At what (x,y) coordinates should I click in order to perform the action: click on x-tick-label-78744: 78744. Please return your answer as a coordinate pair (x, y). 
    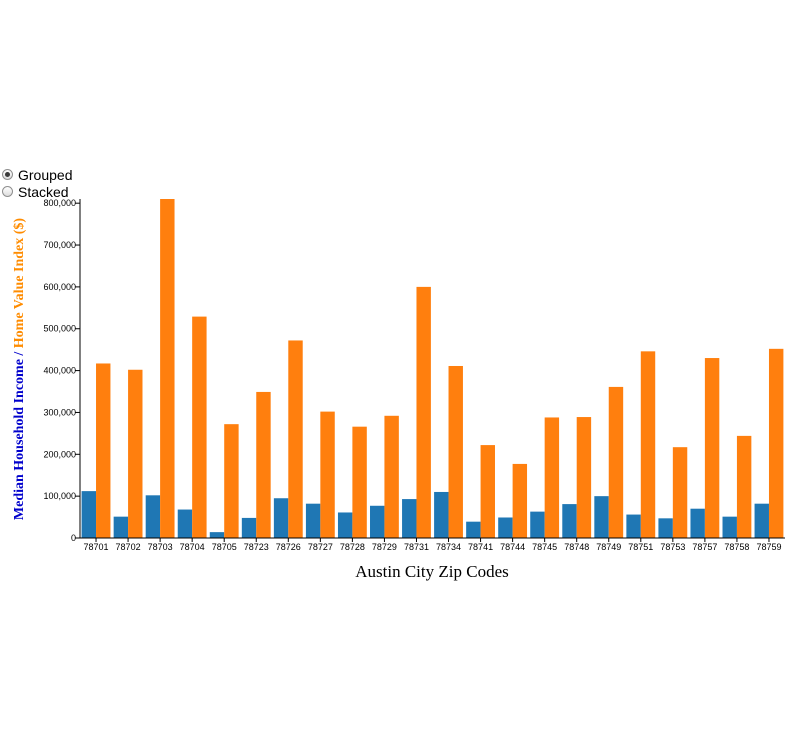
    Looking at the image, I should click on (512, 547).